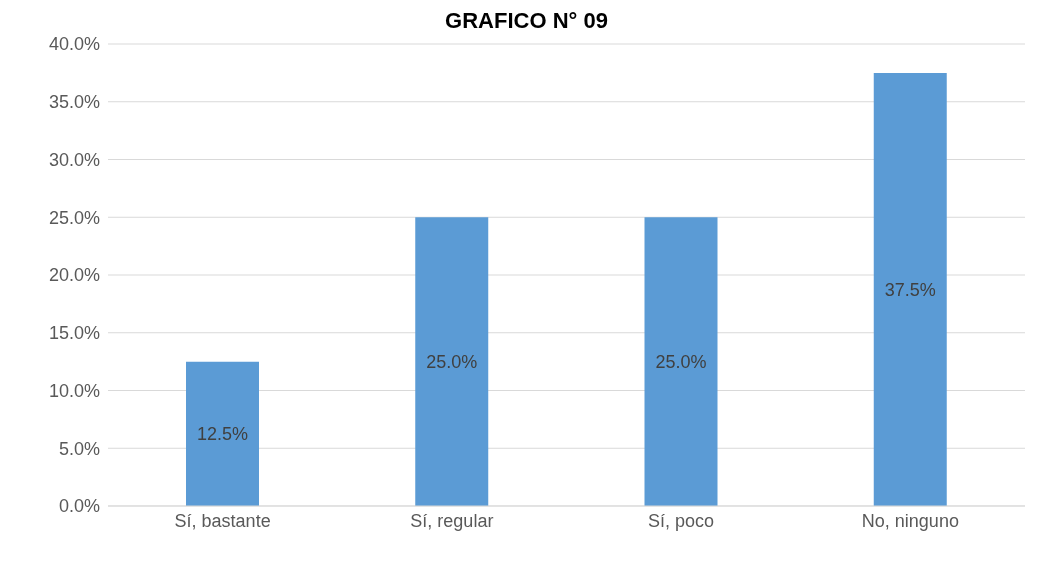 Image resolution: width=1053 pixels, height=567 pixels. What do you see at coordinates (74, 275) in the screenshot?
I see `y-tick-label: 20.0%` at bounding box center [74, 275].